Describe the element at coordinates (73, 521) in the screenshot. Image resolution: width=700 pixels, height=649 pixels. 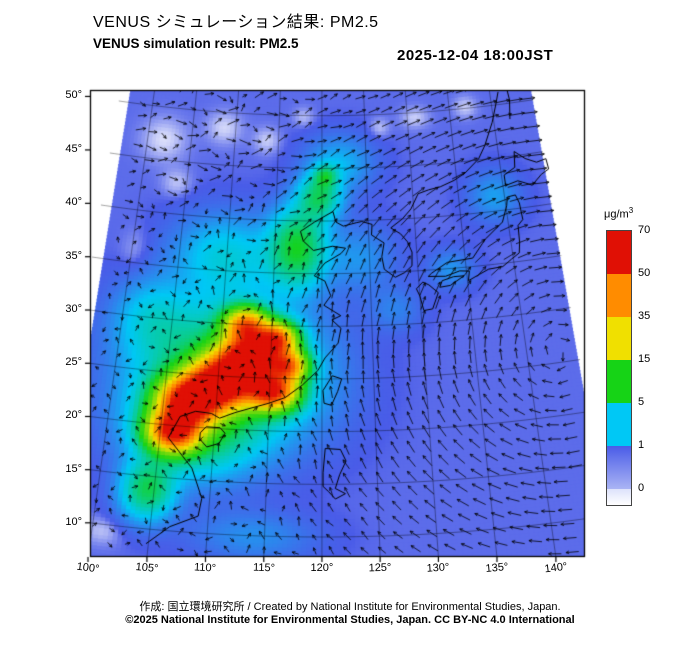
I see `lat-tick-label: 10°` at that location.